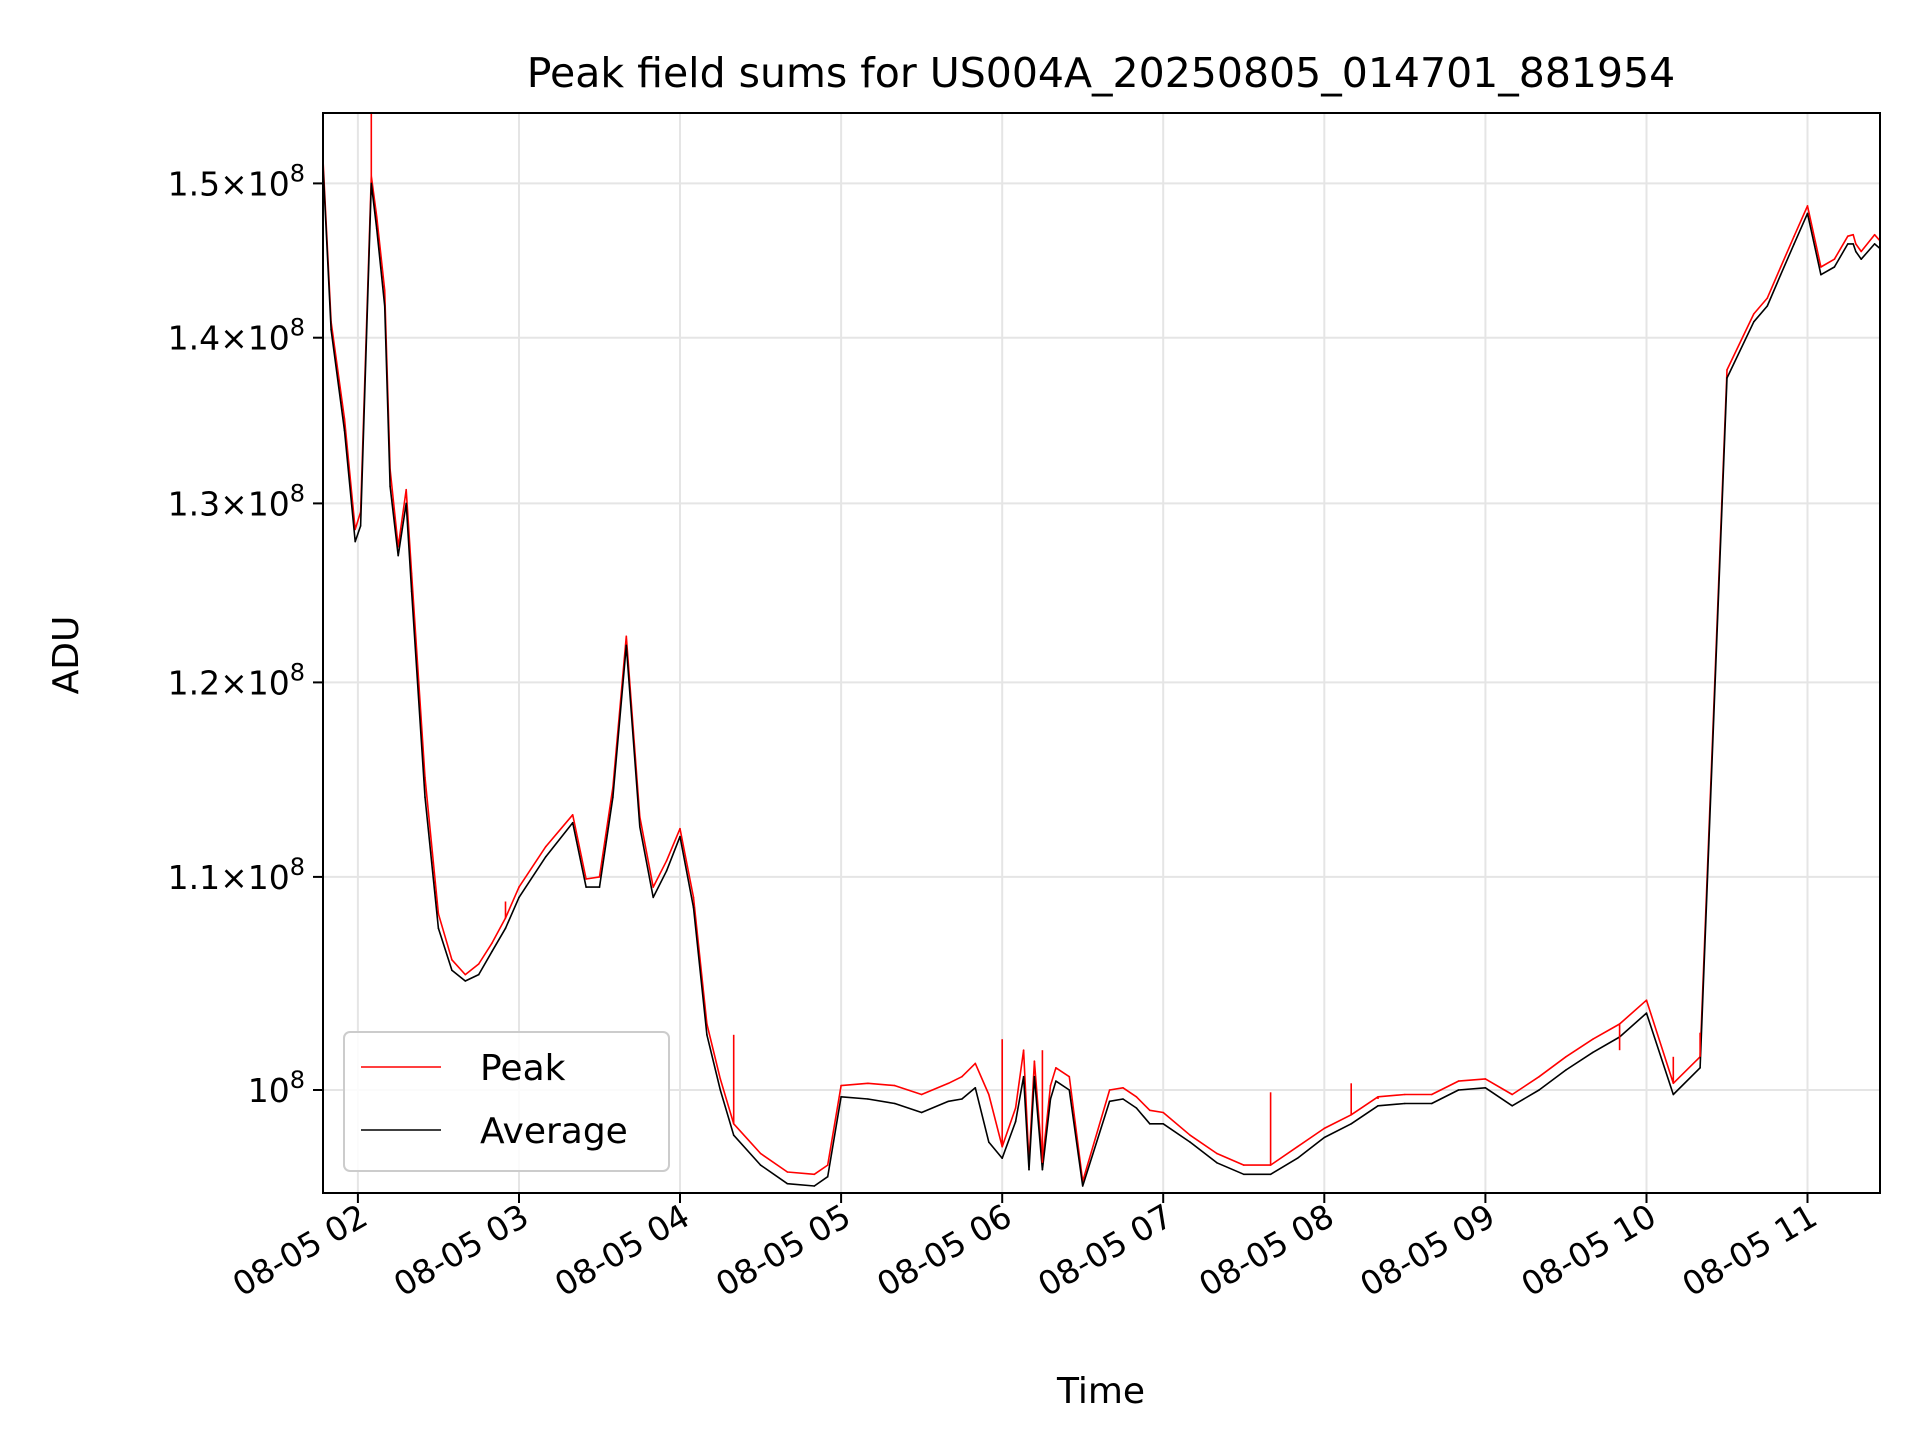 The height and width of the screenshot is (1440, 1920). What do you see at coordinates (554, 1131) in the screenshot?
I see `legend-label-average: Average` at bounding box center [554, 1131].